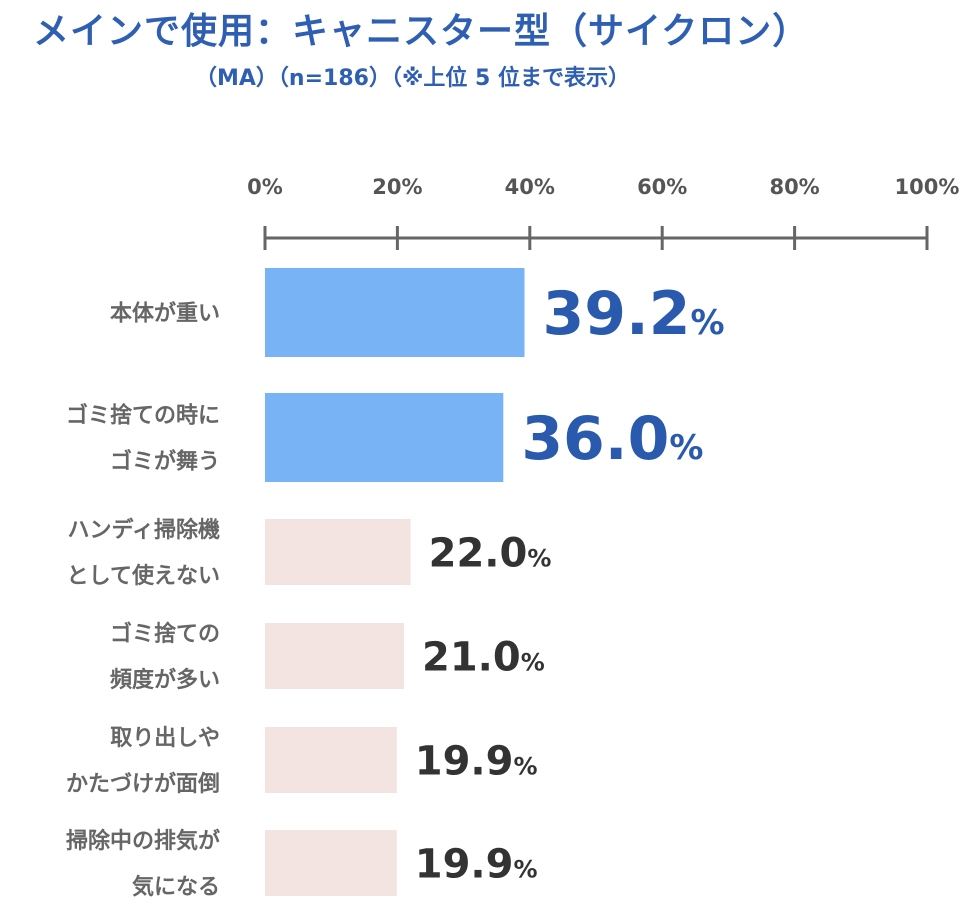  What do you see at coordinates (530, 187) in the screenshot?
I see `x-tick-label: 40%` at bounding box center [530, 187].